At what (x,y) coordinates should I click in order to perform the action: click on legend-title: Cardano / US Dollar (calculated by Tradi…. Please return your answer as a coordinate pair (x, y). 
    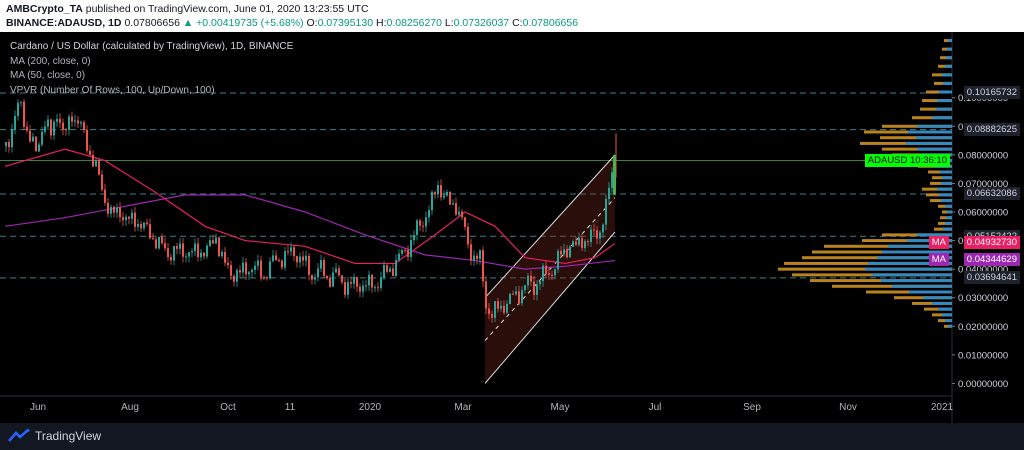
    Looking at the image, I should click on (152, 46).